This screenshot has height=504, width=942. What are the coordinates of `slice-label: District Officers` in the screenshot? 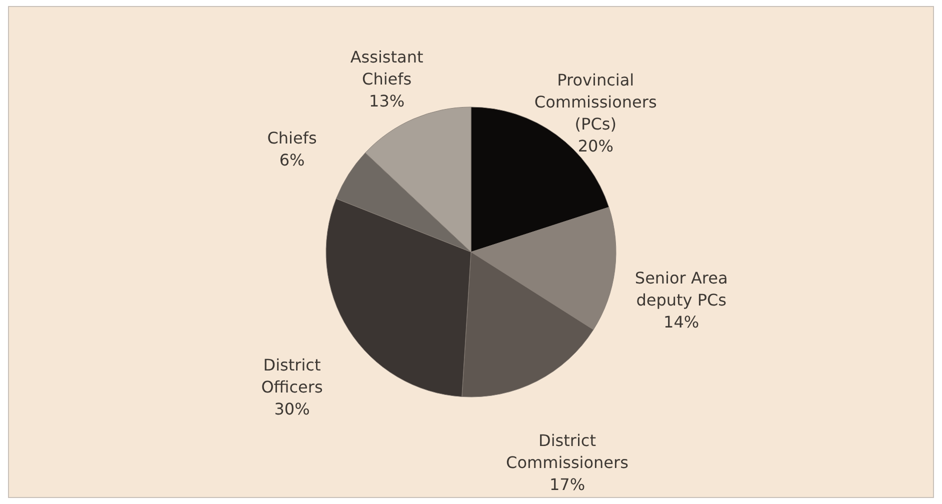 It's located at (292, 376).